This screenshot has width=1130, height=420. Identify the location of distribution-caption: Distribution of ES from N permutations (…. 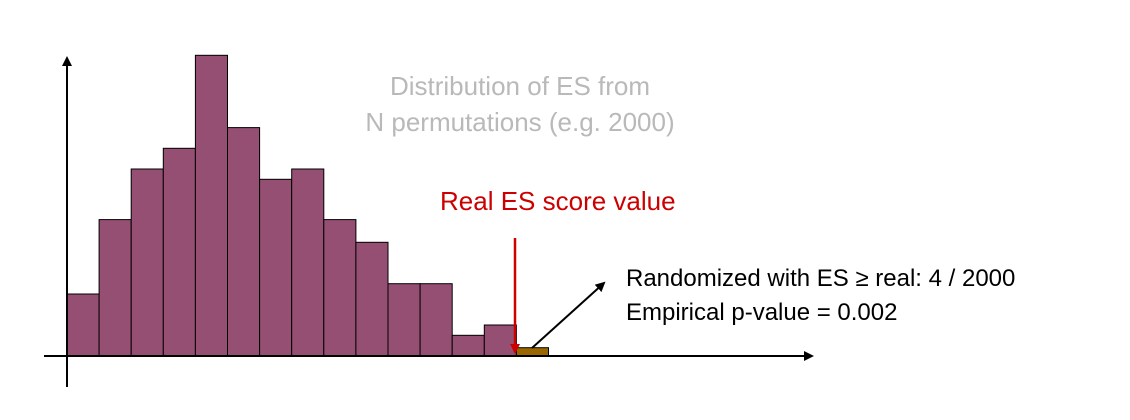
(520, 104).